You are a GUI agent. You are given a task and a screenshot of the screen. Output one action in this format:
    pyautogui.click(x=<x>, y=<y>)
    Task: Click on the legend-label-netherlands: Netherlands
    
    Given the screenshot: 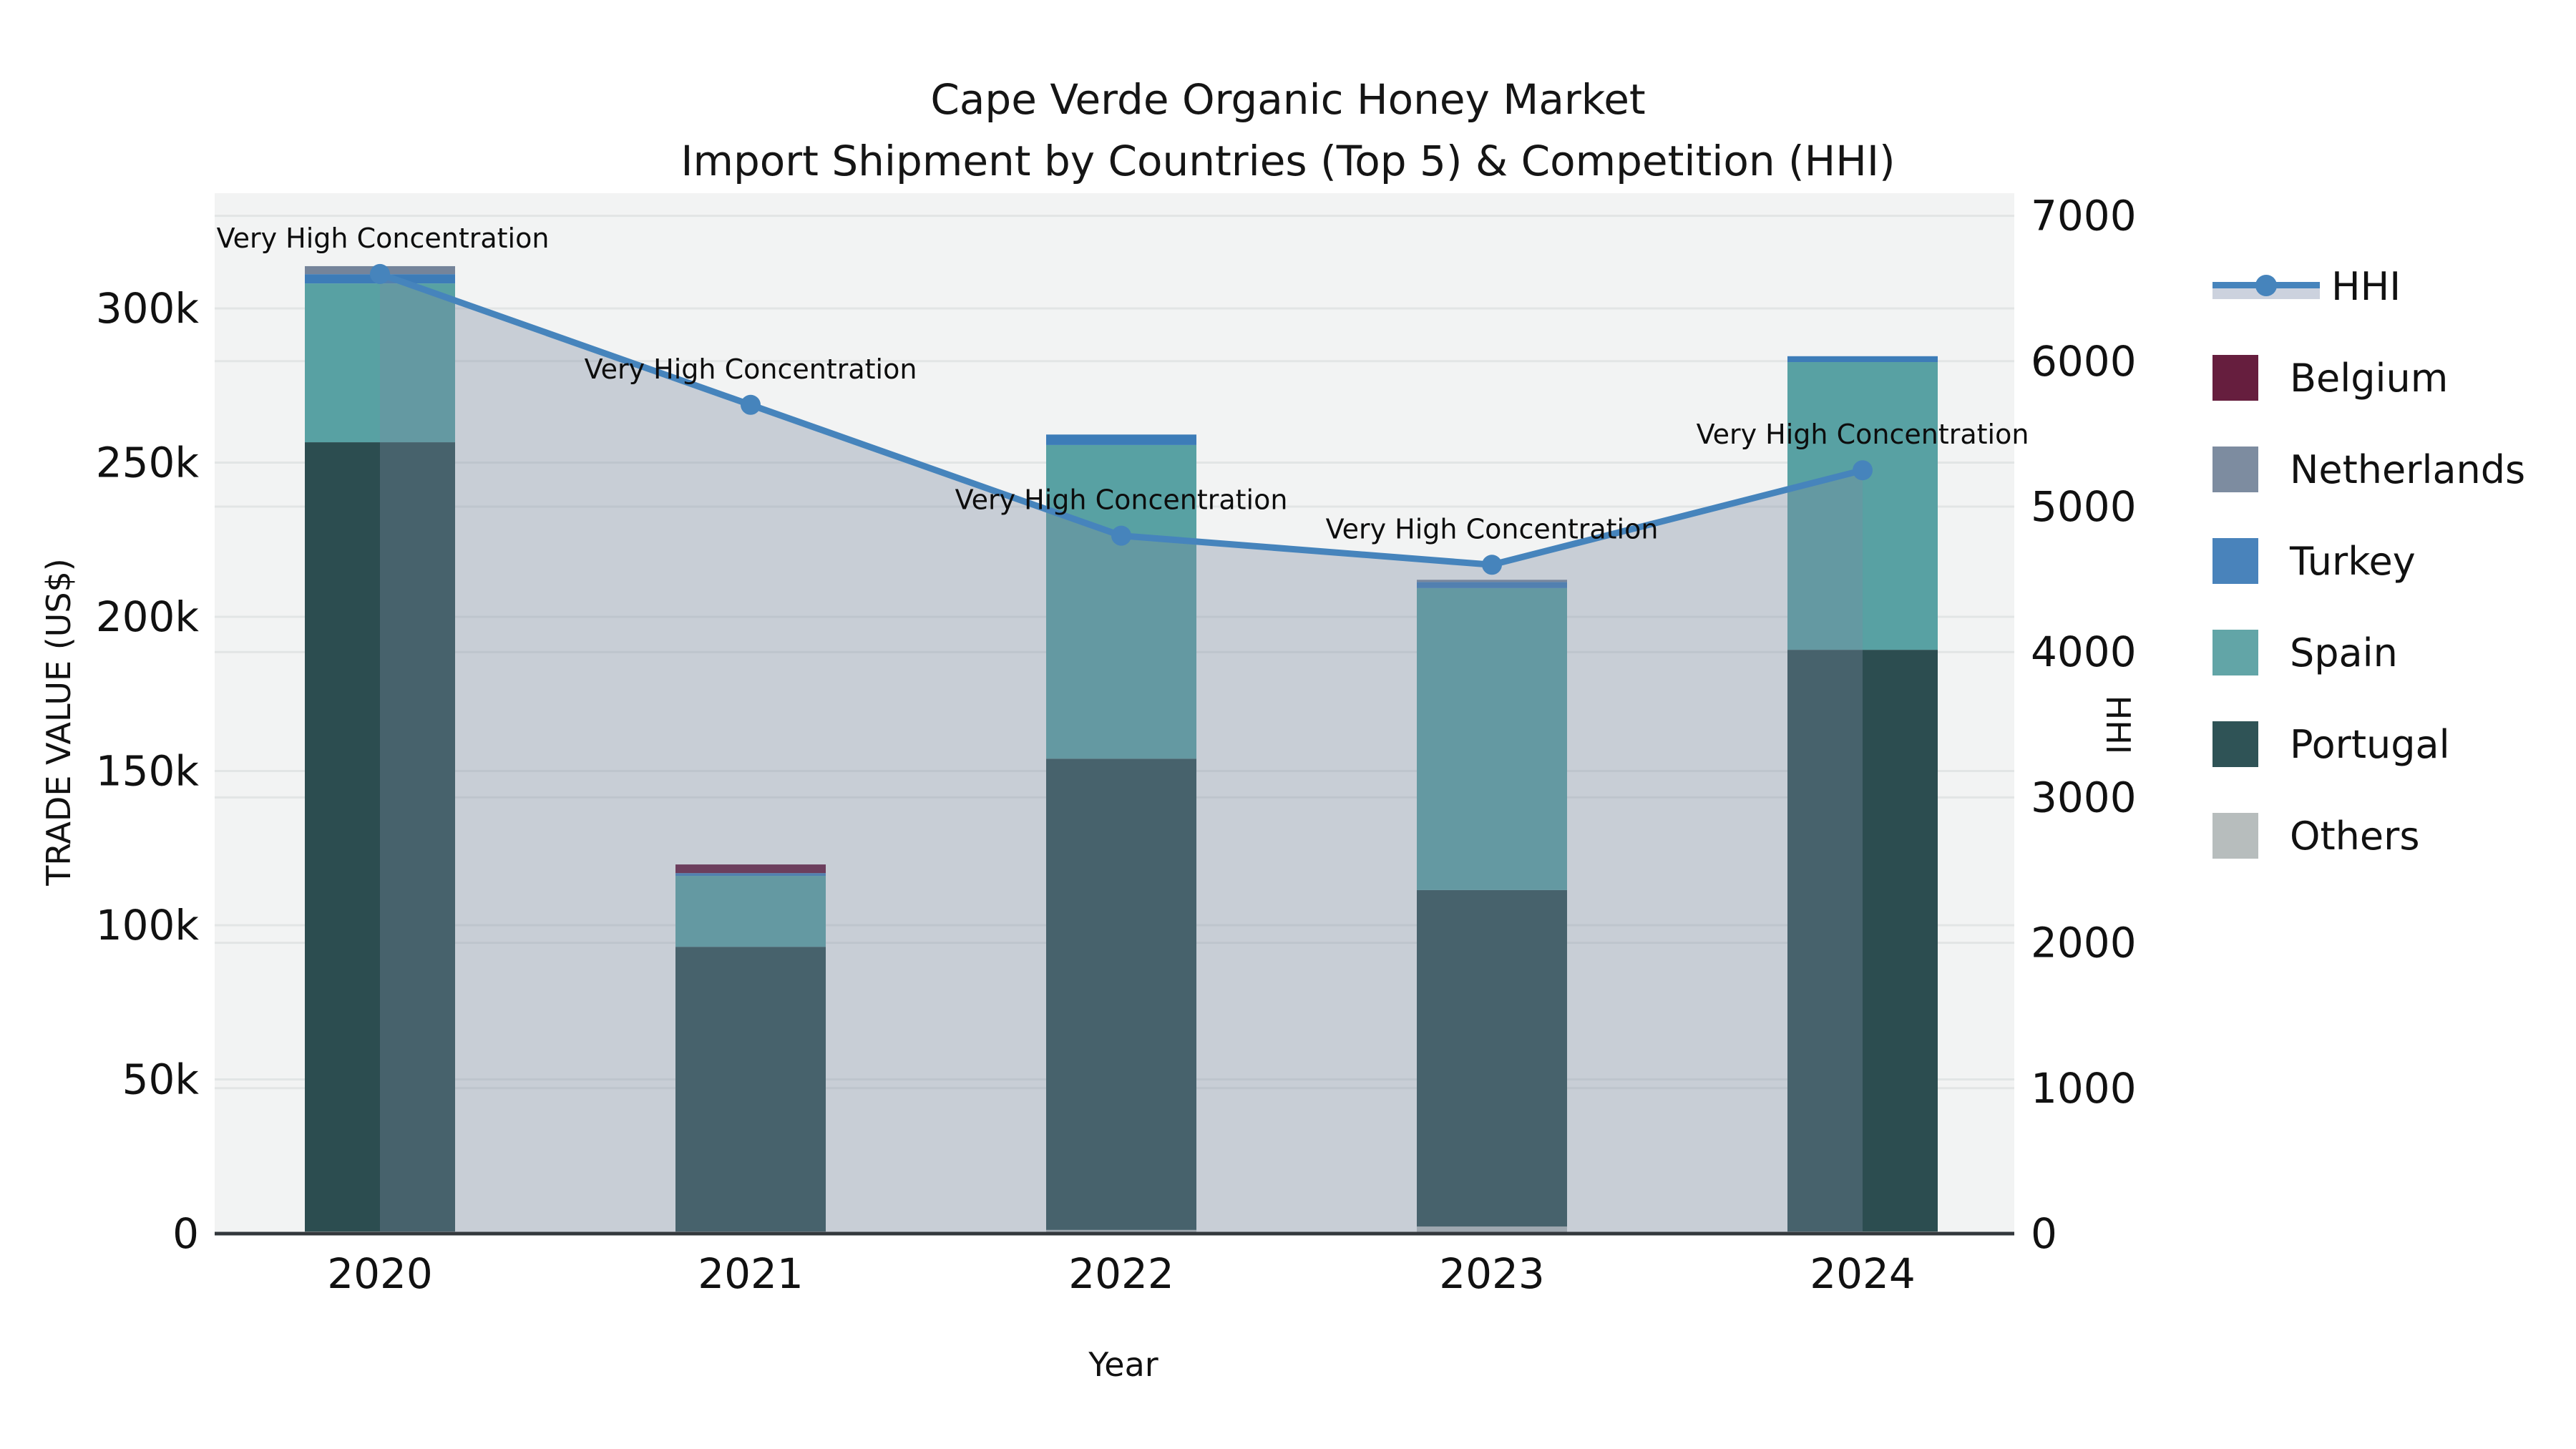 What is the action you would take?
    pyautogui.click(x=2408, y=469)
    